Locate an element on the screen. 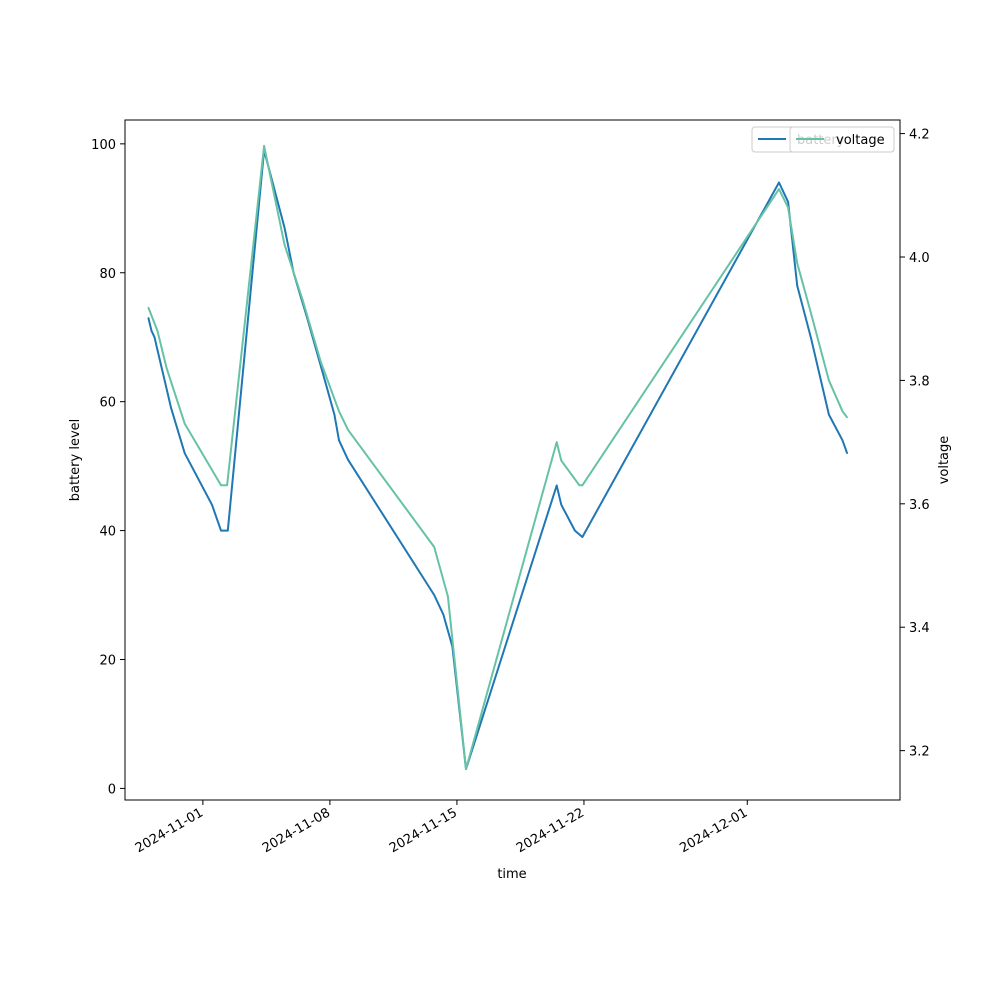 The image size is (1000, 1000). y-left-tick-label: 0 is located at coordinates (112, 789).